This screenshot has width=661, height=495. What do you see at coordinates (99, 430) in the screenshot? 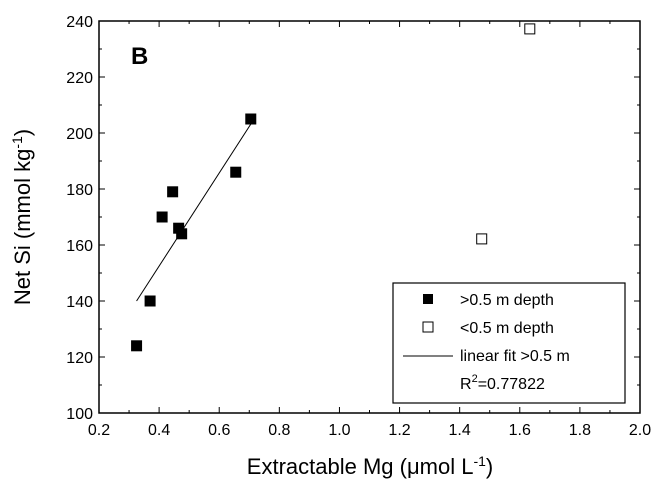
I see `x-tick-label: 0.2` at bounding box center [99, 430].